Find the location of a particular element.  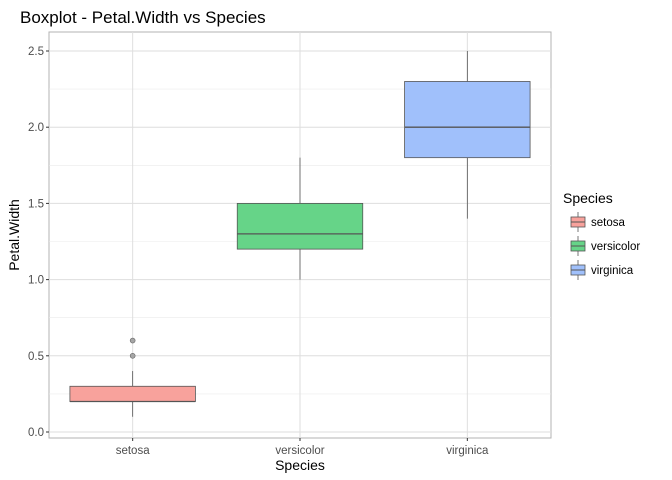

y-tick-label: 2.0 is located at coordinates (36, 128).